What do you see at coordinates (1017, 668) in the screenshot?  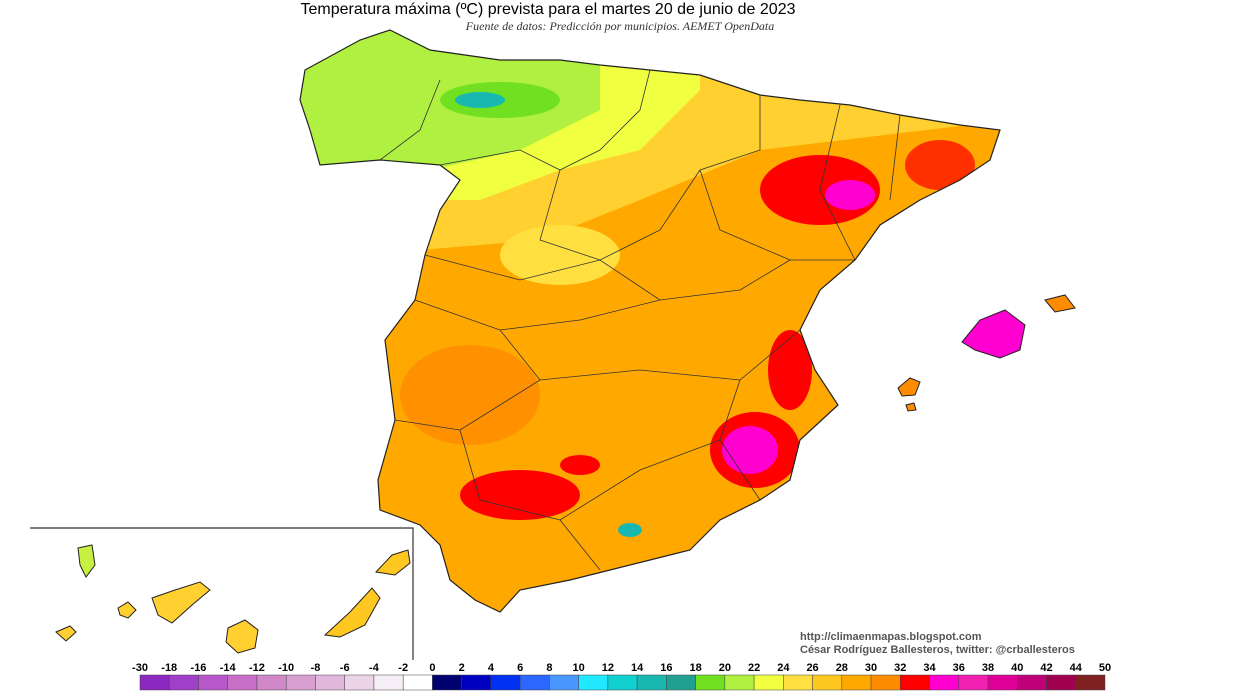 I see `legend-tick-label: 40` at bounding box center [1017, 668].